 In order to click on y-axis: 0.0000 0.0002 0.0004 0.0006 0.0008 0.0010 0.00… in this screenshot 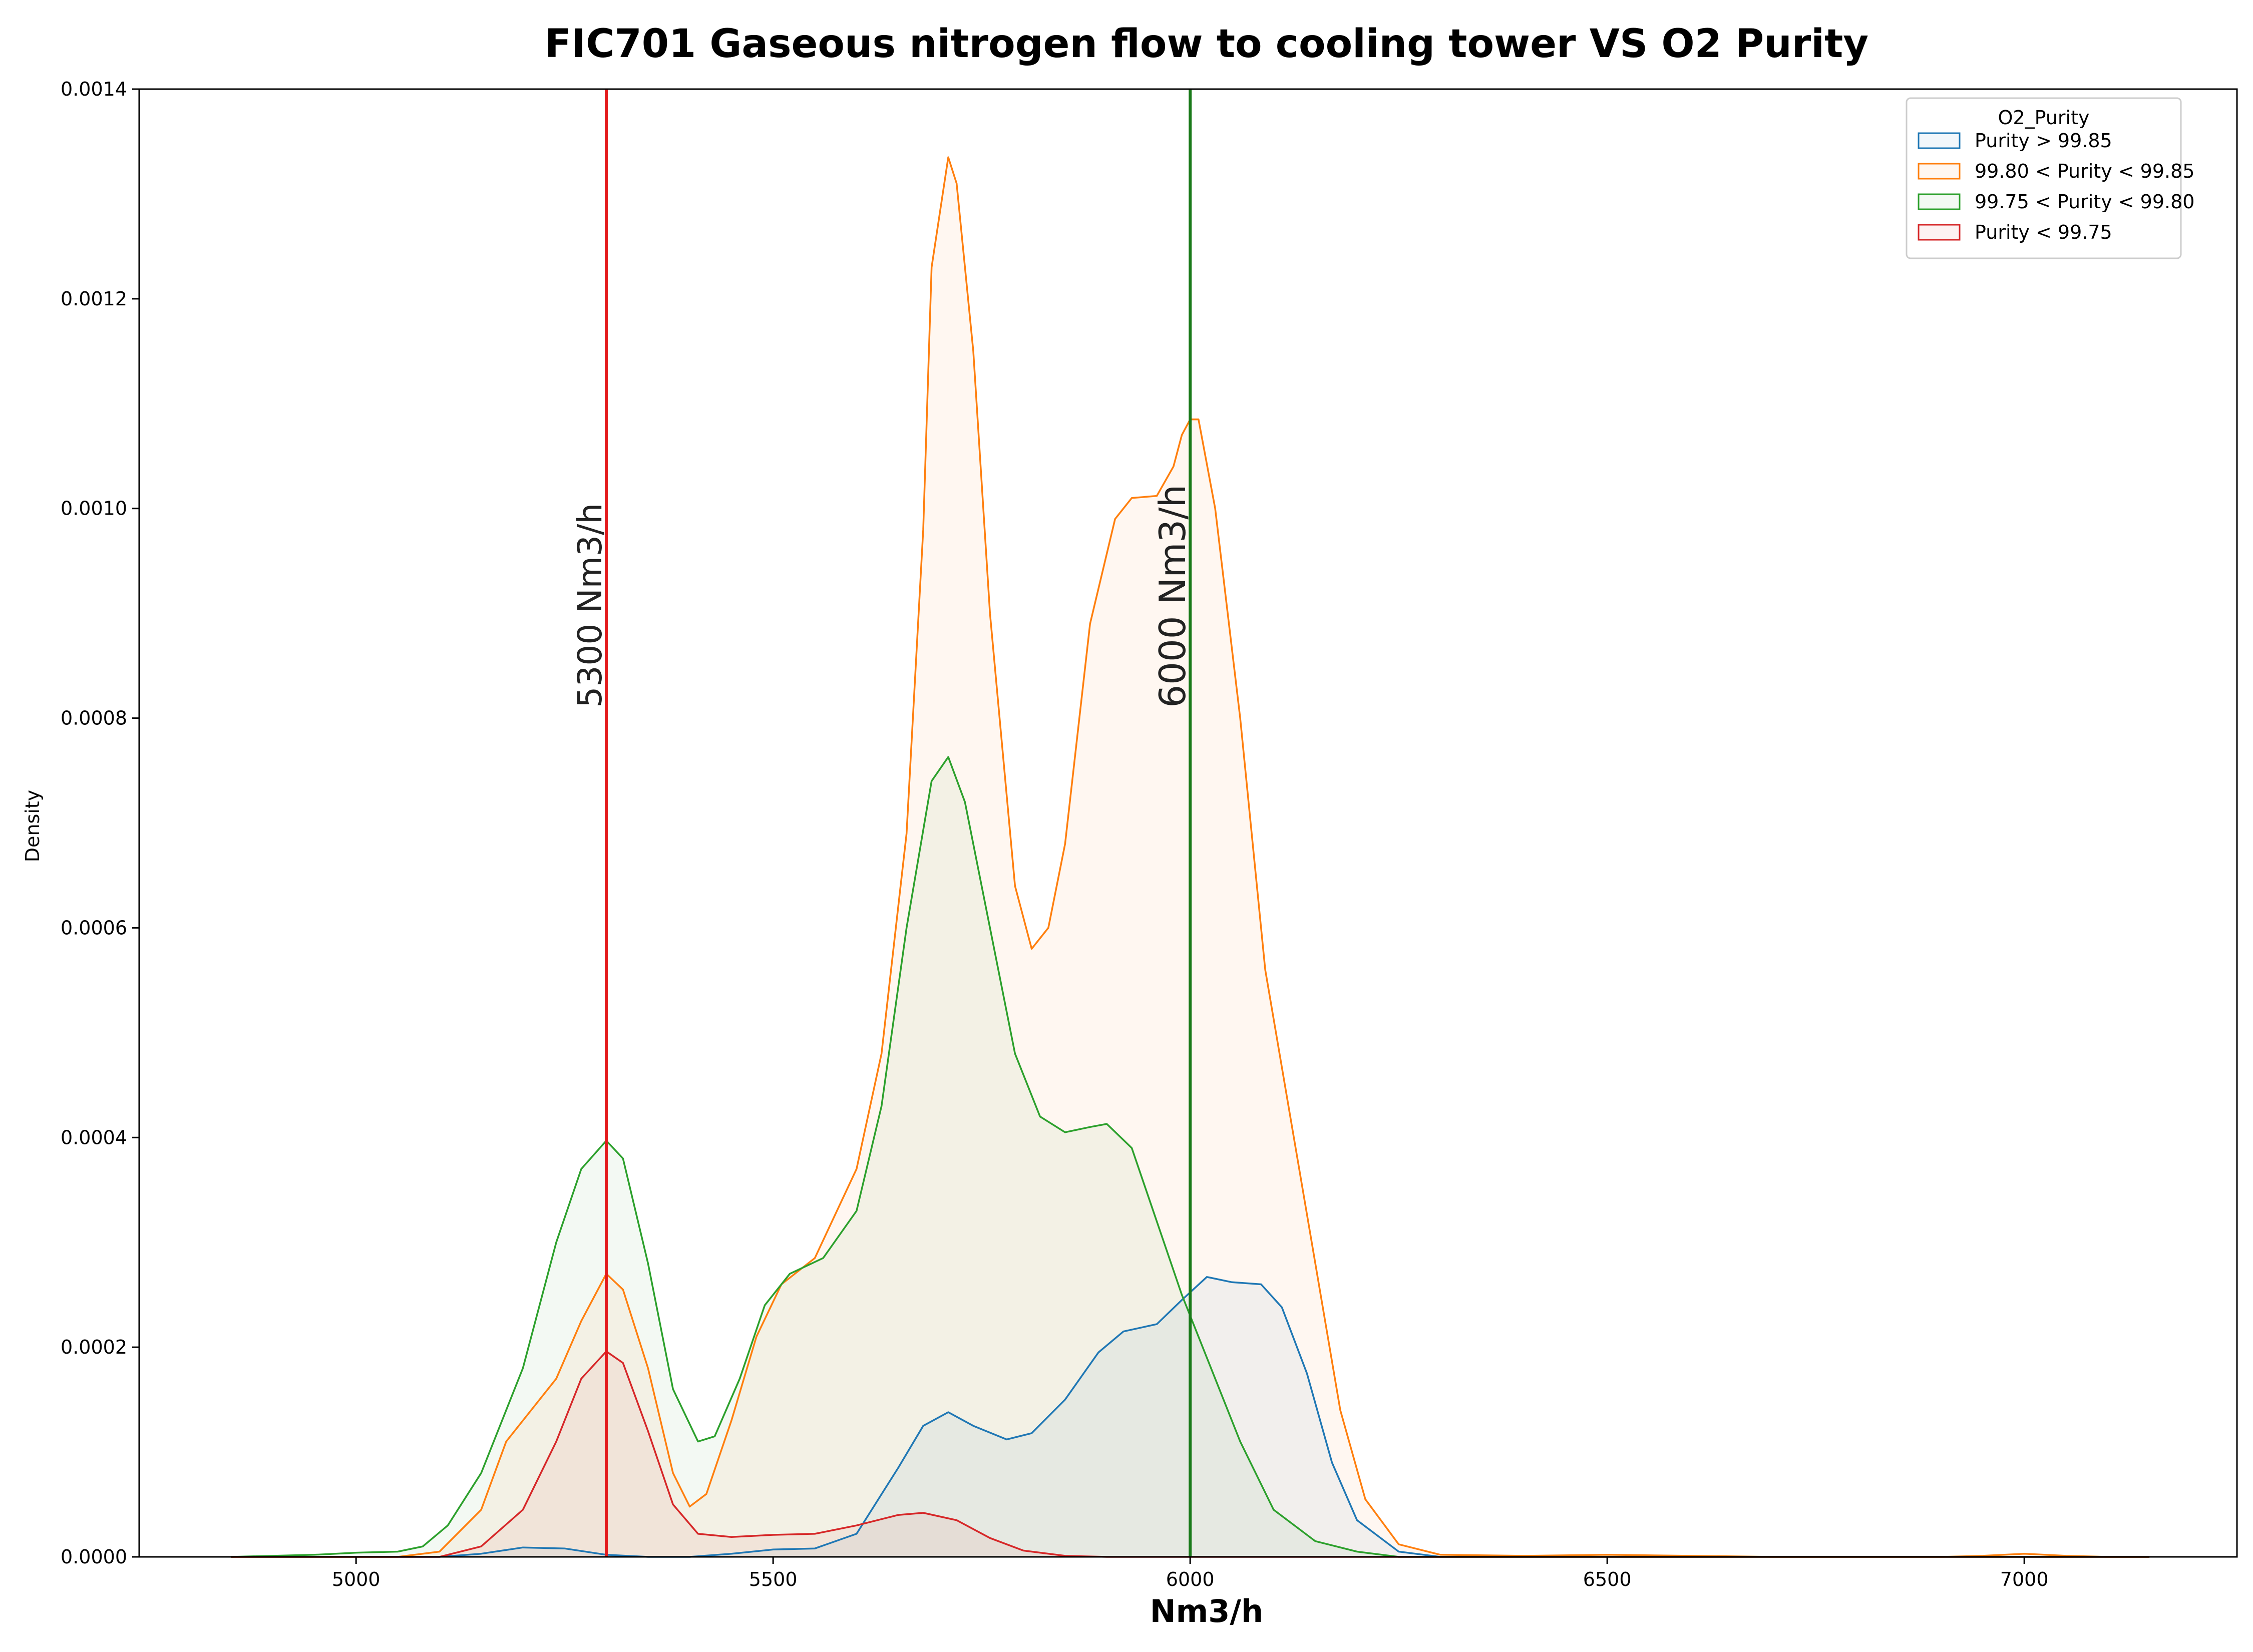, I will do `click(100, 823)`.